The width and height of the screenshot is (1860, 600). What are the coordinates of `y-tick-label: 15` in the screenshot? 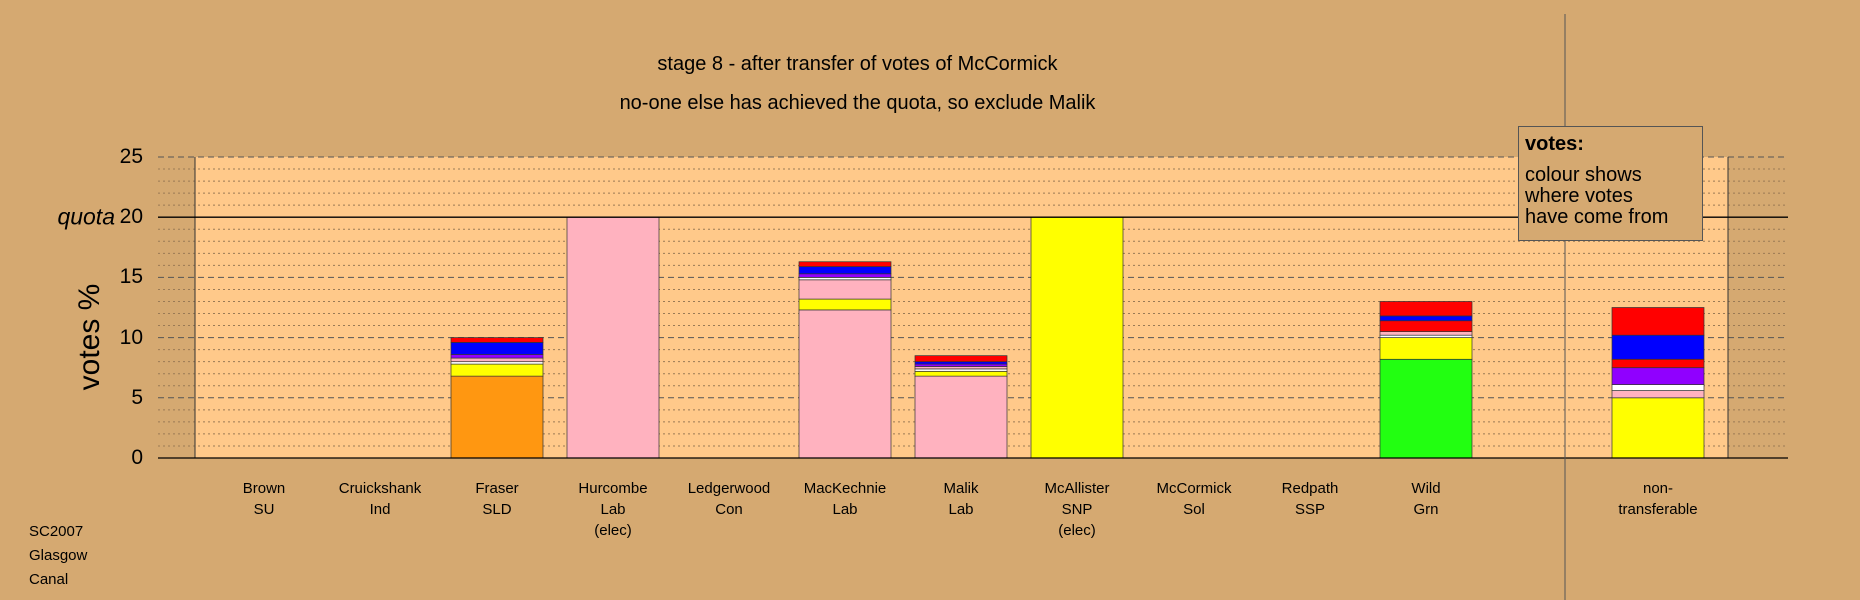 It's located at (131, 277).